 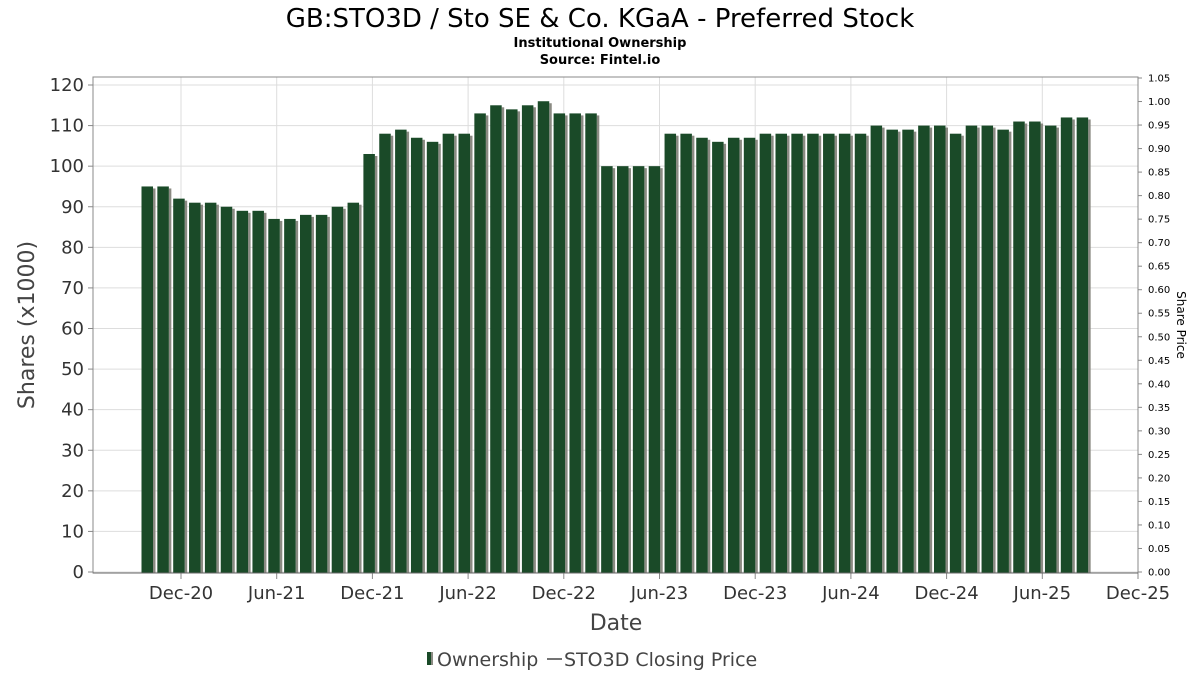 What do you see at coordinates (659, 593) in the screenshot?
I see `x-tick-label: Jun-23` at bounding box center [659, 593].